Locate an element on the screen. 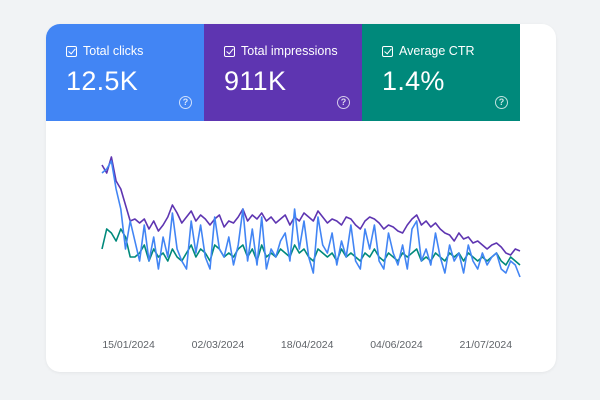  metric-tab-average-ctr: Average CTR 1.4% ? is located at coordinates (441, 72).